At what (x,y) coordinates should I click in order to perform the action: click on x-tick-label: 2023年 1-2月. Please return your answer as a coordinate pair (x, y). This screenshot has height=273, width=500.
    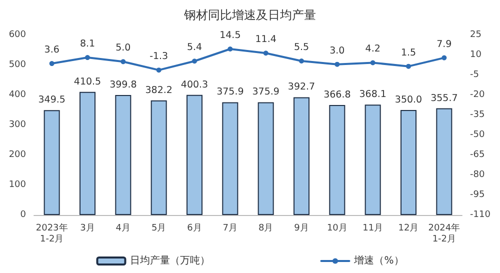
    Looking at the image, I should click on (52, 233).